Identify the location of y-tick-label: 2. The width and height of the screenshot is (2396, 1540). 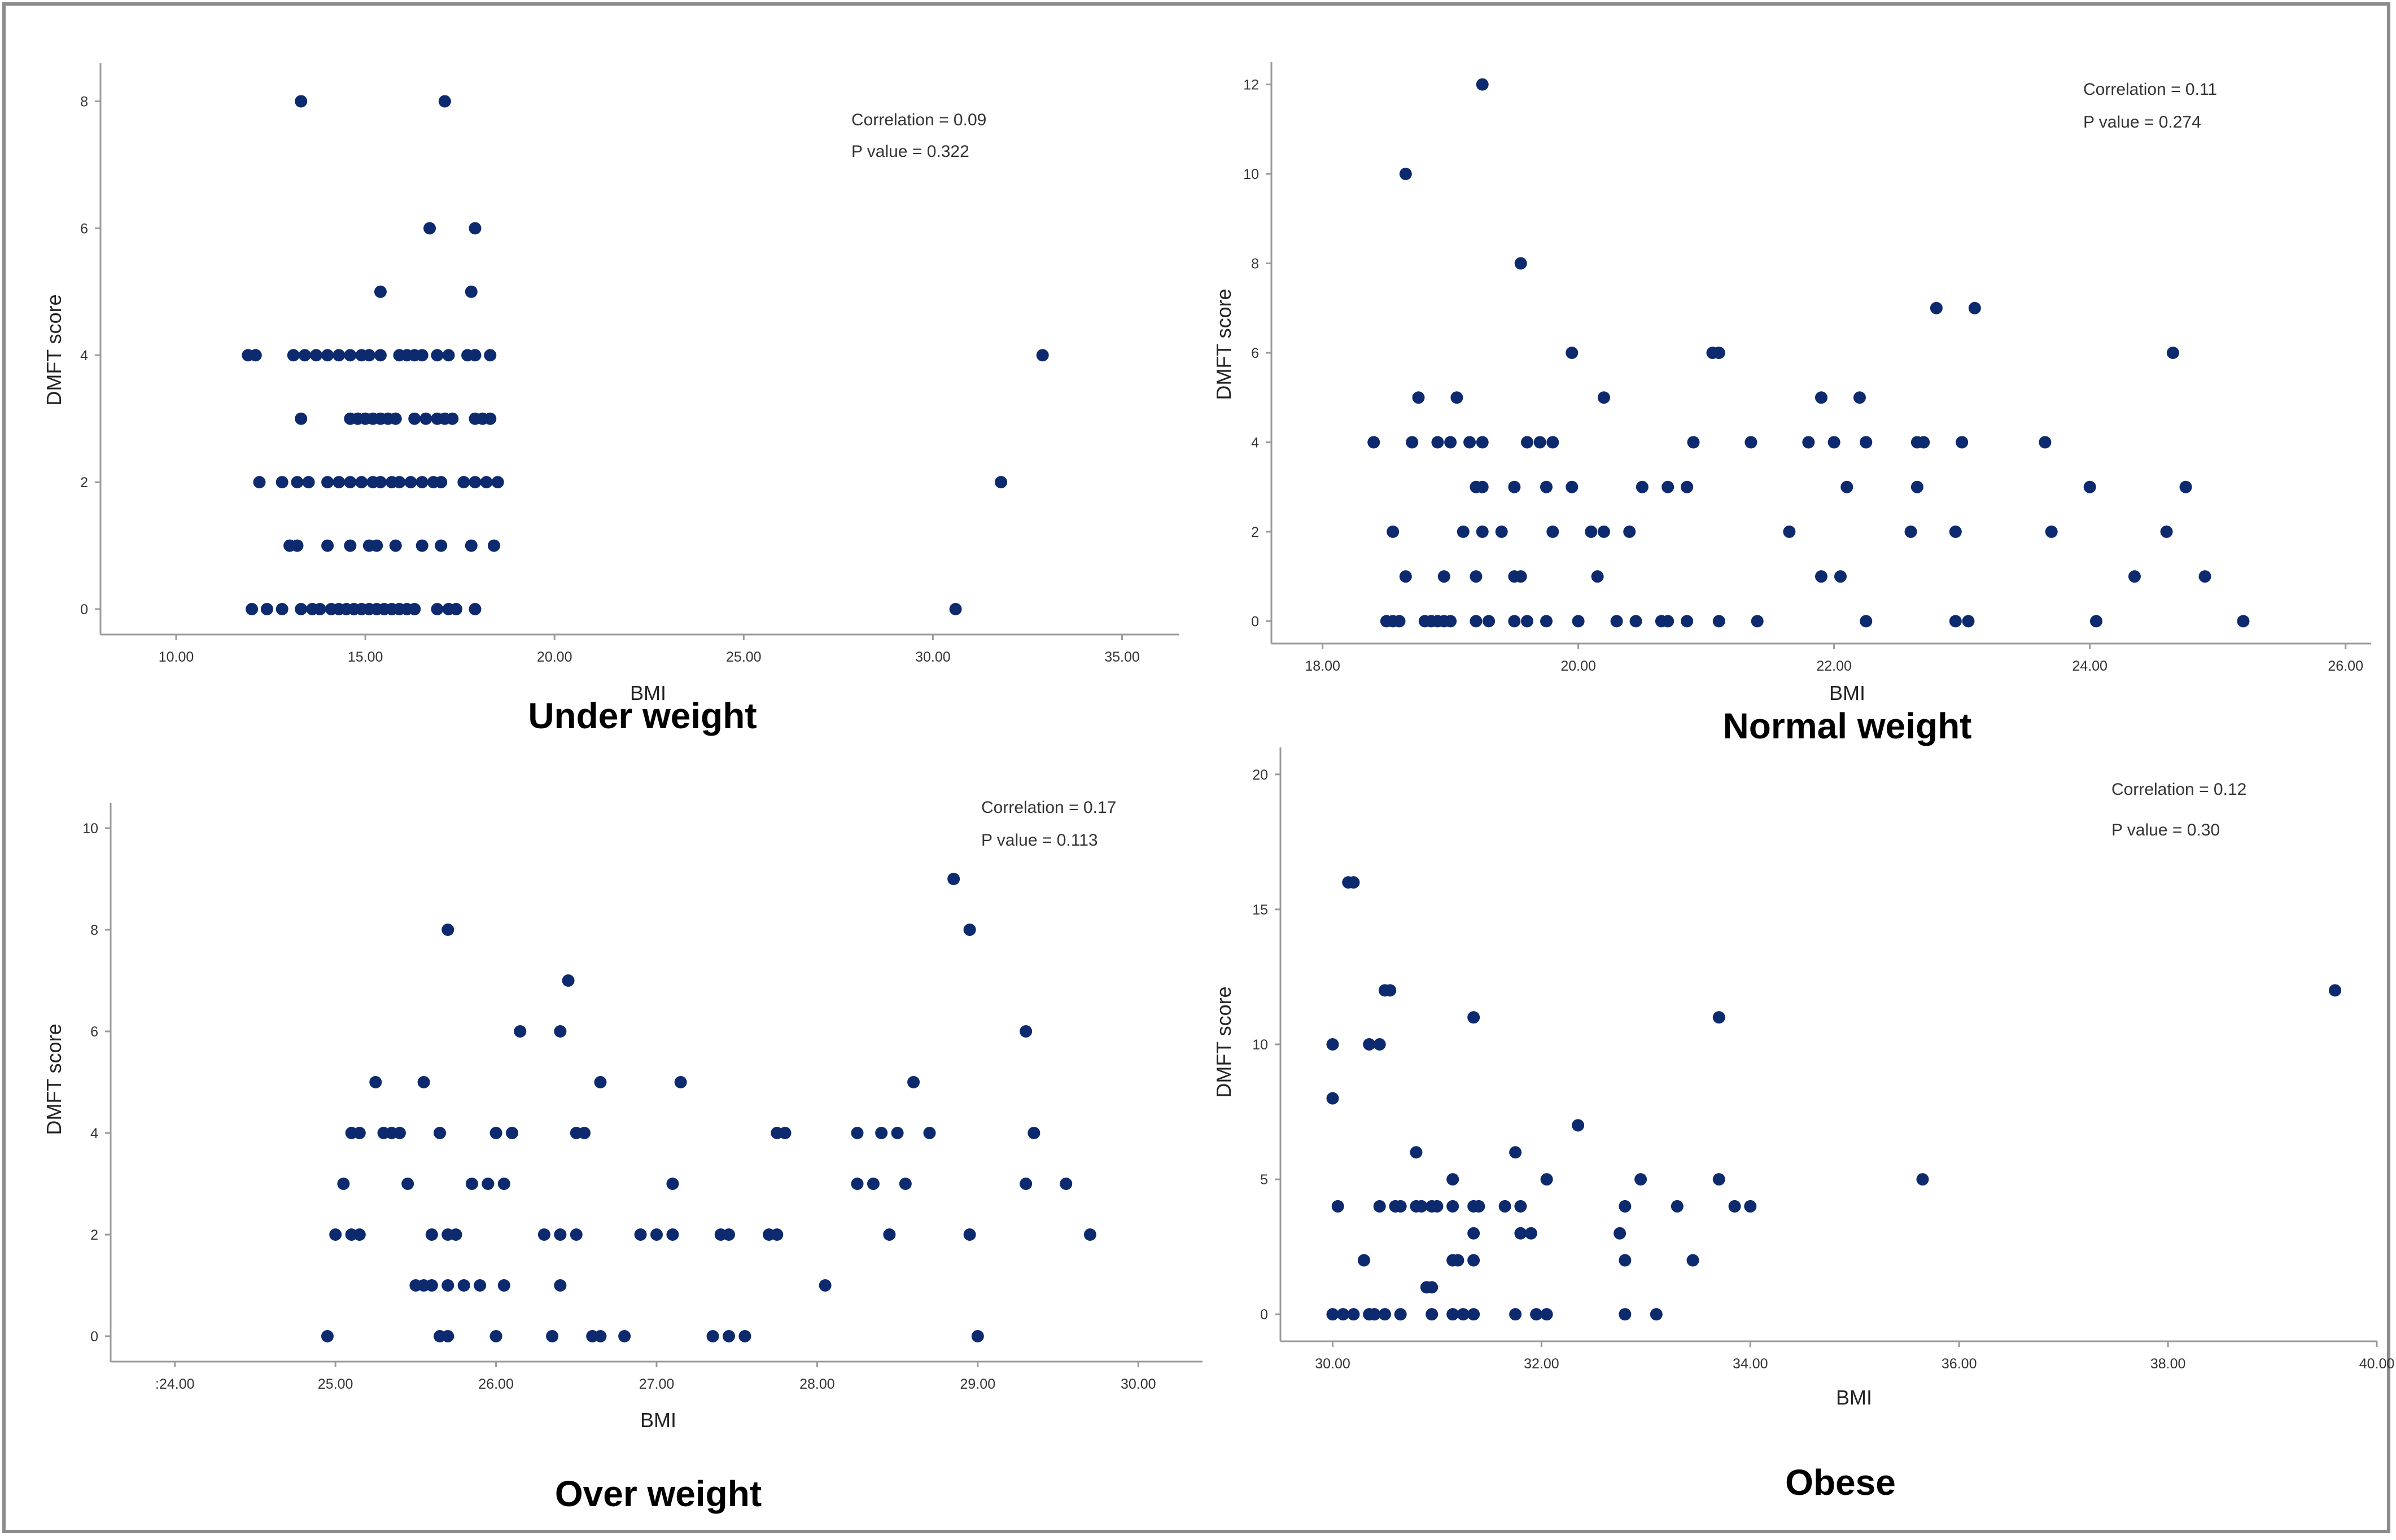
(94, 1235).